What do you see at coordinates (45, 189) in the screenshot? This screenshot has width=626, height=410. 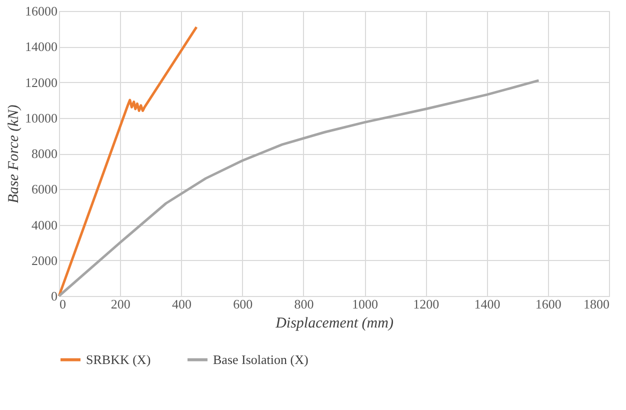 I see `y-tick-label: 6000` at bounding box center [45, 189].